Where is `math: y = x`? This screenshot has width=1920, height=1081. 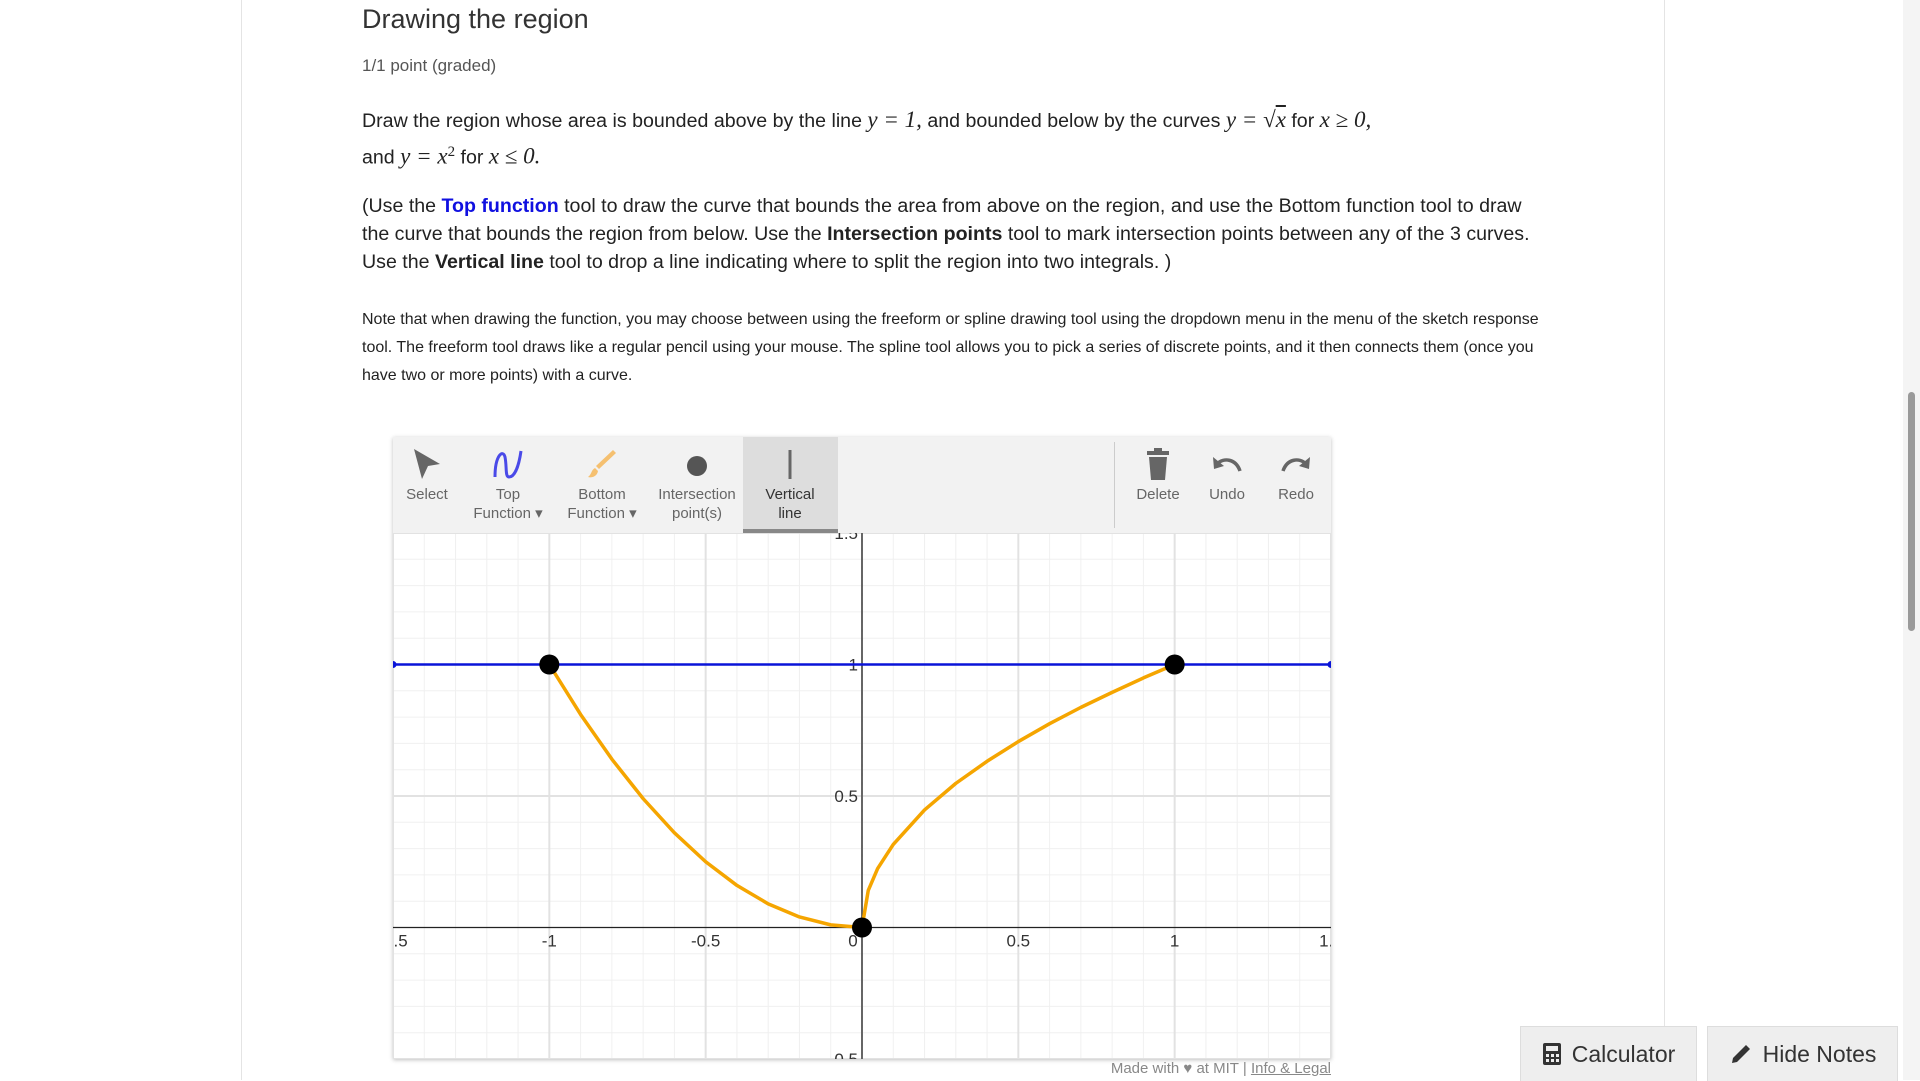
math: y = x is located at coordinates (424, 156).